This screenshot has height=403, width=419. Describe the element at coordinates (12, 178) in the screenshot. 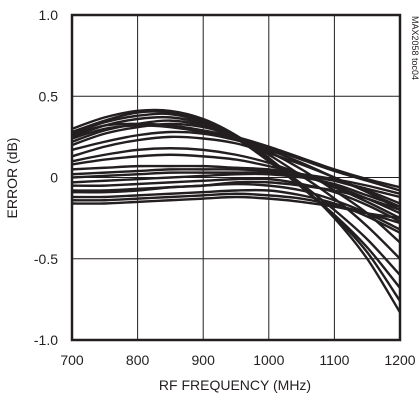

I see `y-axis-label: ERROR (dB)` at that location.